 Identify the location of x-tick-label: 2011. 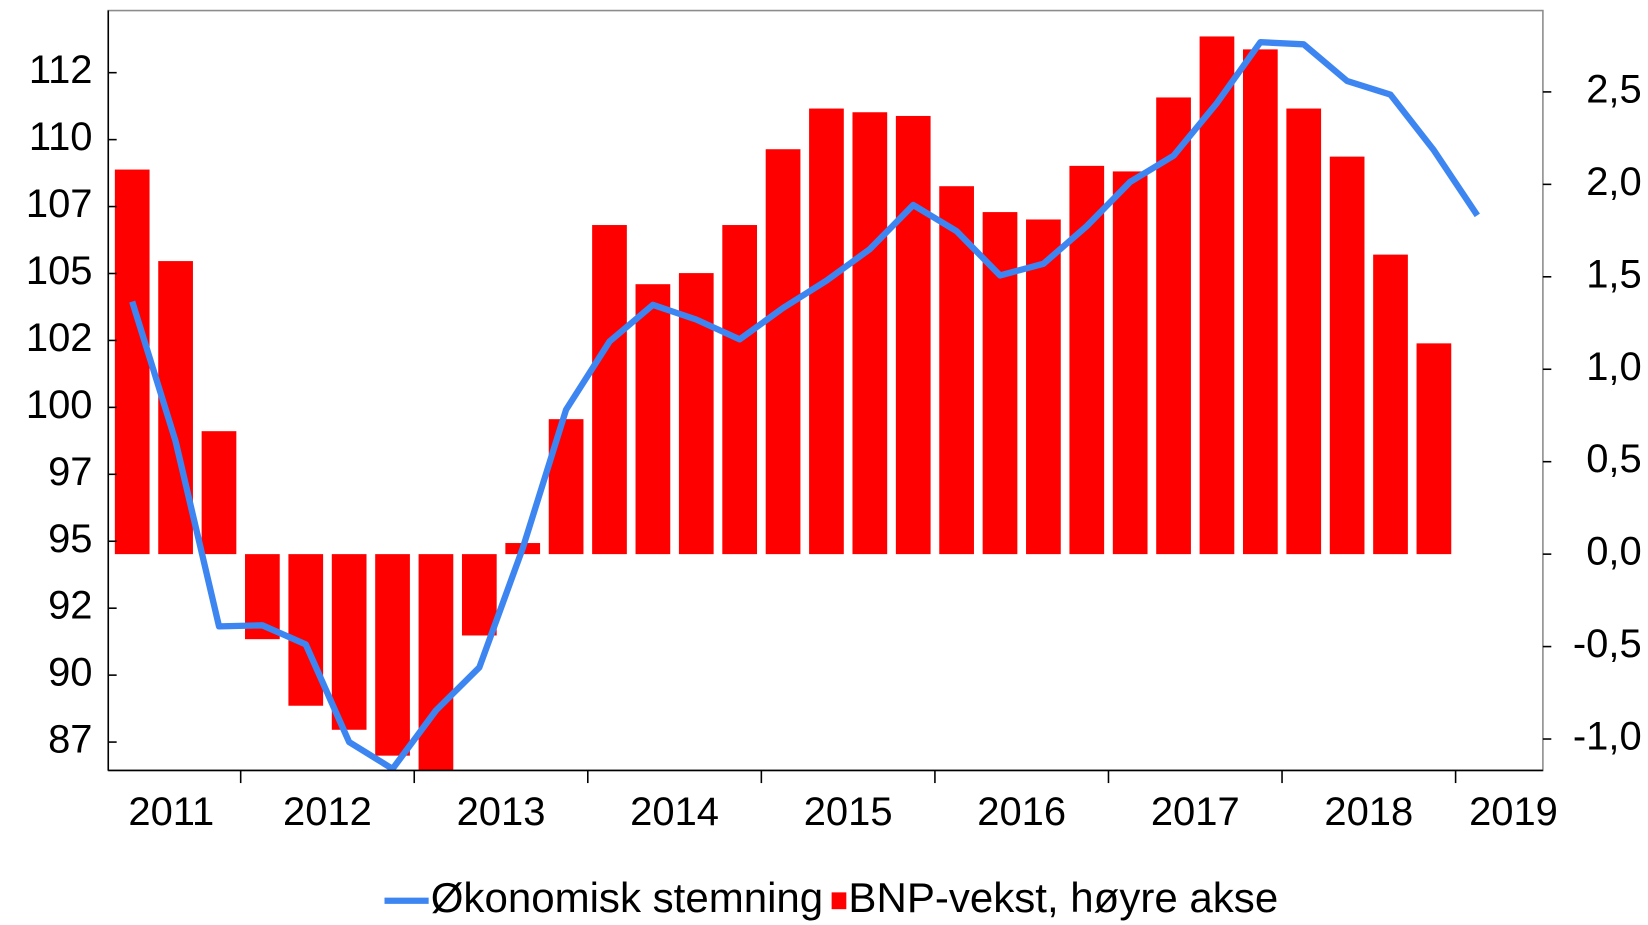
(171, 812).